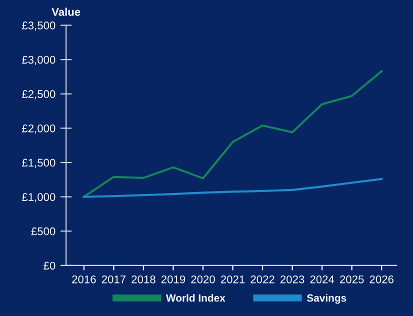 This screenshot has width=413, height=316. Describe the element at coordinates (322, 279) in the screenshot. I see `x-tick-label: 2024` at that location.